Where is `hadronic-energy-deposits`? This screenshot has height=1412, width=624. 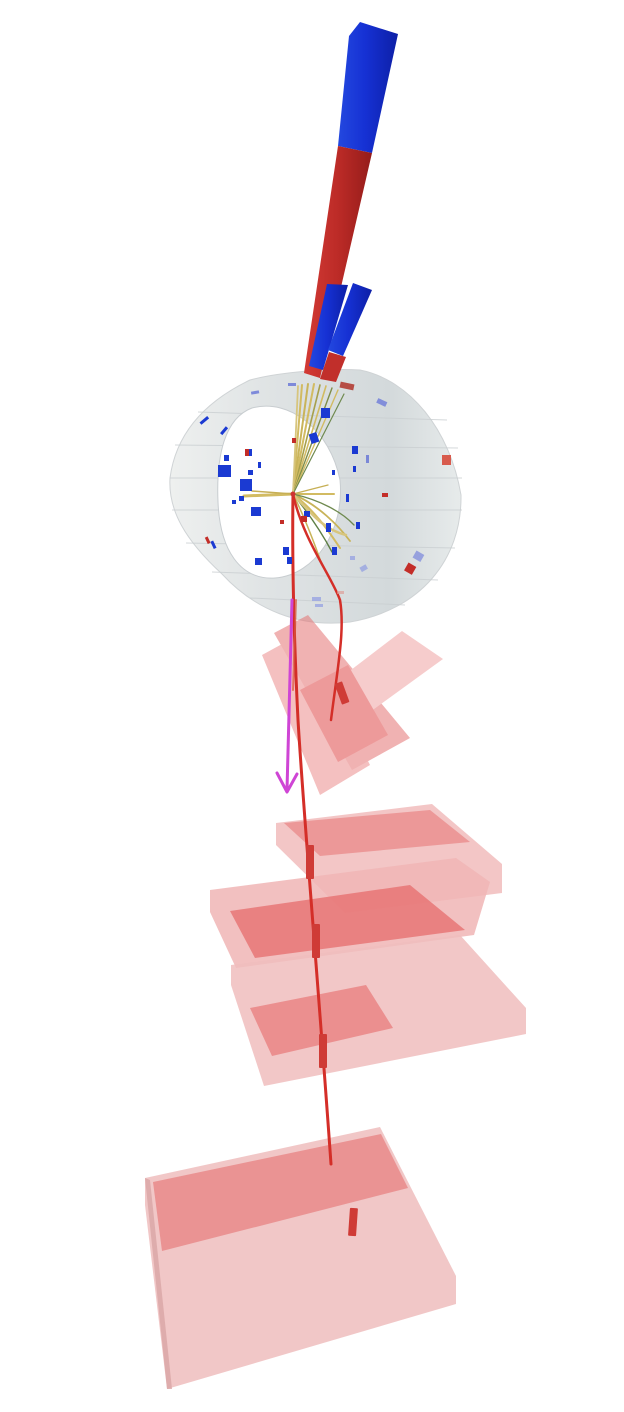 hadronic-energy-deposits is located at coordinates (327, 478).